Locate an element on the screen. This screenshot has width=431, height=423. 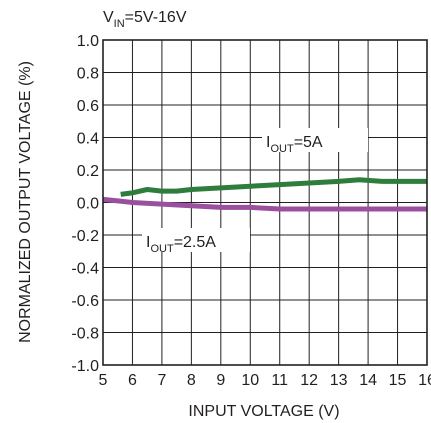
y-tick-label: 0.2 is located at coordinates (88, 171).